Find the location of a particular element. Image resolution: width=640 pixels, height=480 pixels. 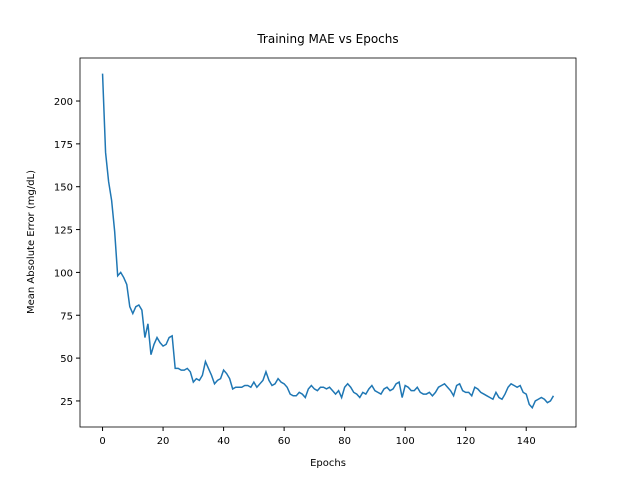

x-tick-label: 40 is located at coordinates (223, 441).